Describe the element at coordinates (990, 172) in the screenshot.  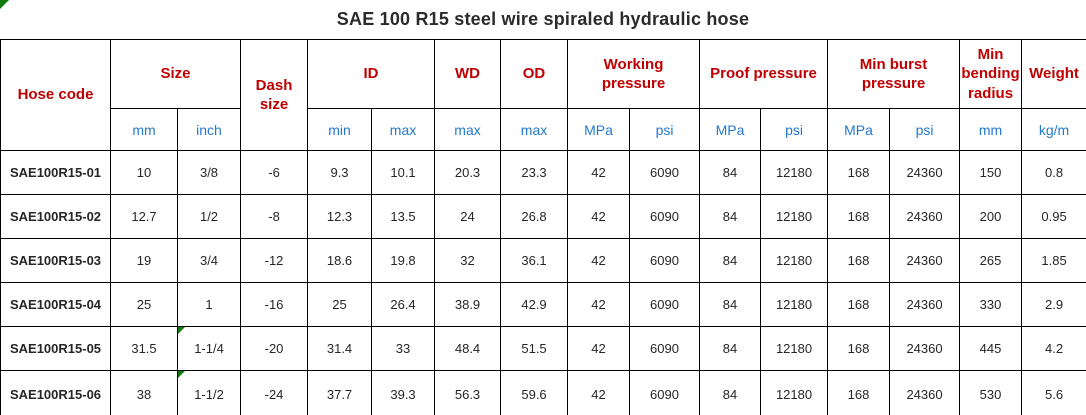
I see `value-label: 150` at that location.